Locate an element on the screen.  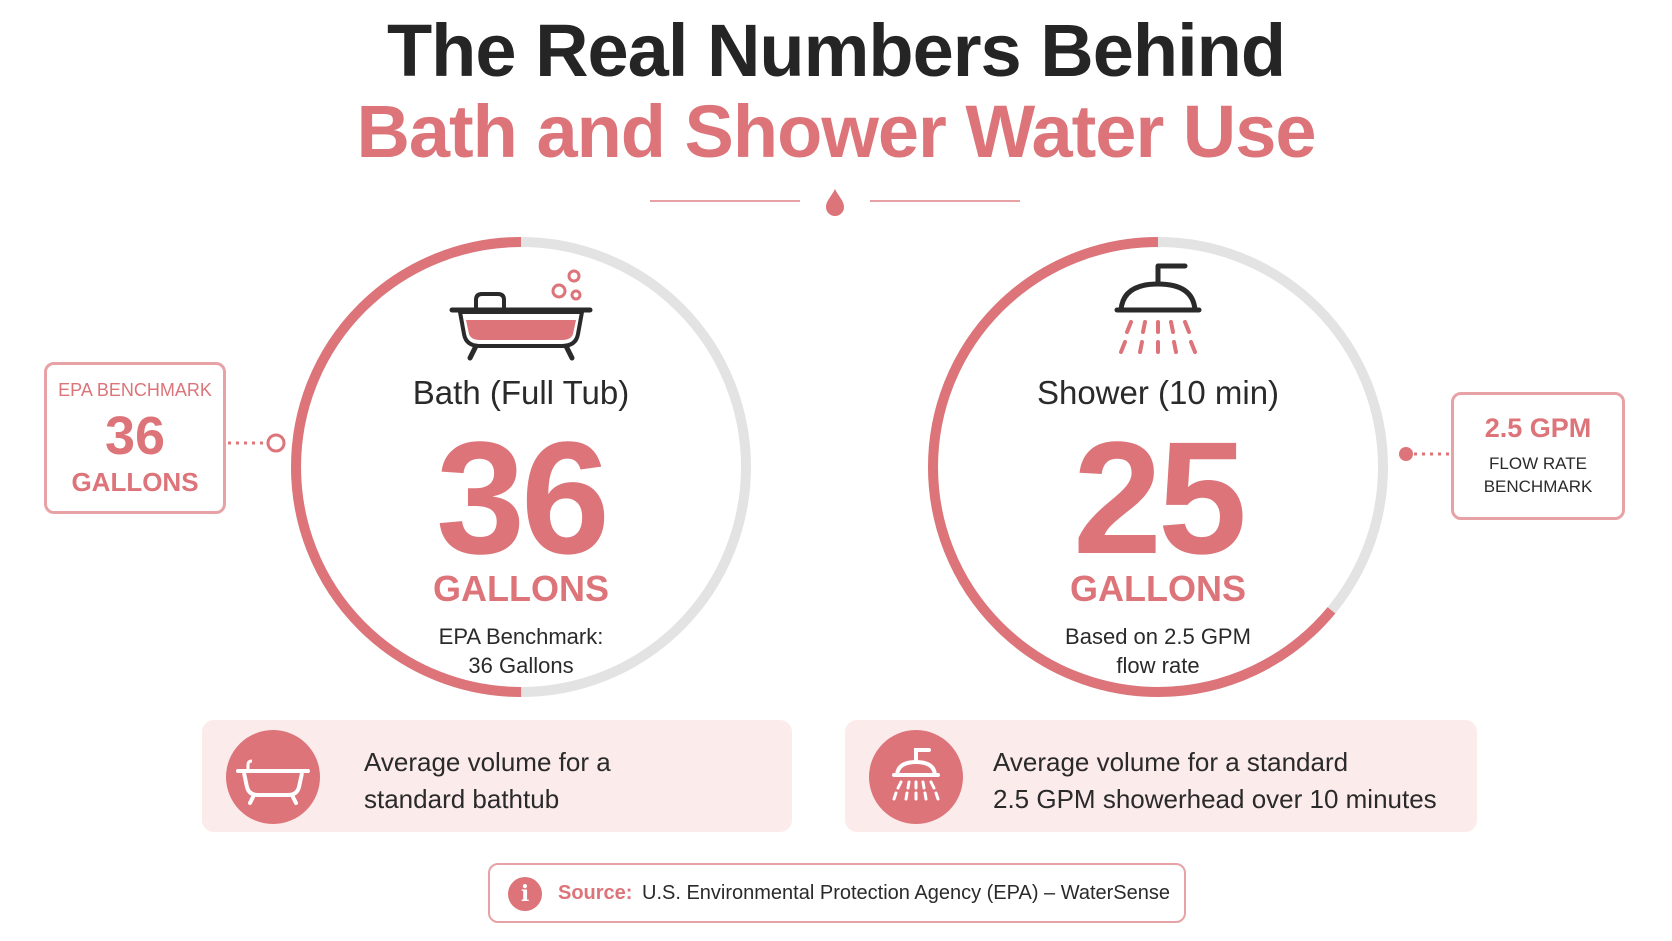
shower-card-line-1: Average volume for a standard is located at coordinates (1171, 762).